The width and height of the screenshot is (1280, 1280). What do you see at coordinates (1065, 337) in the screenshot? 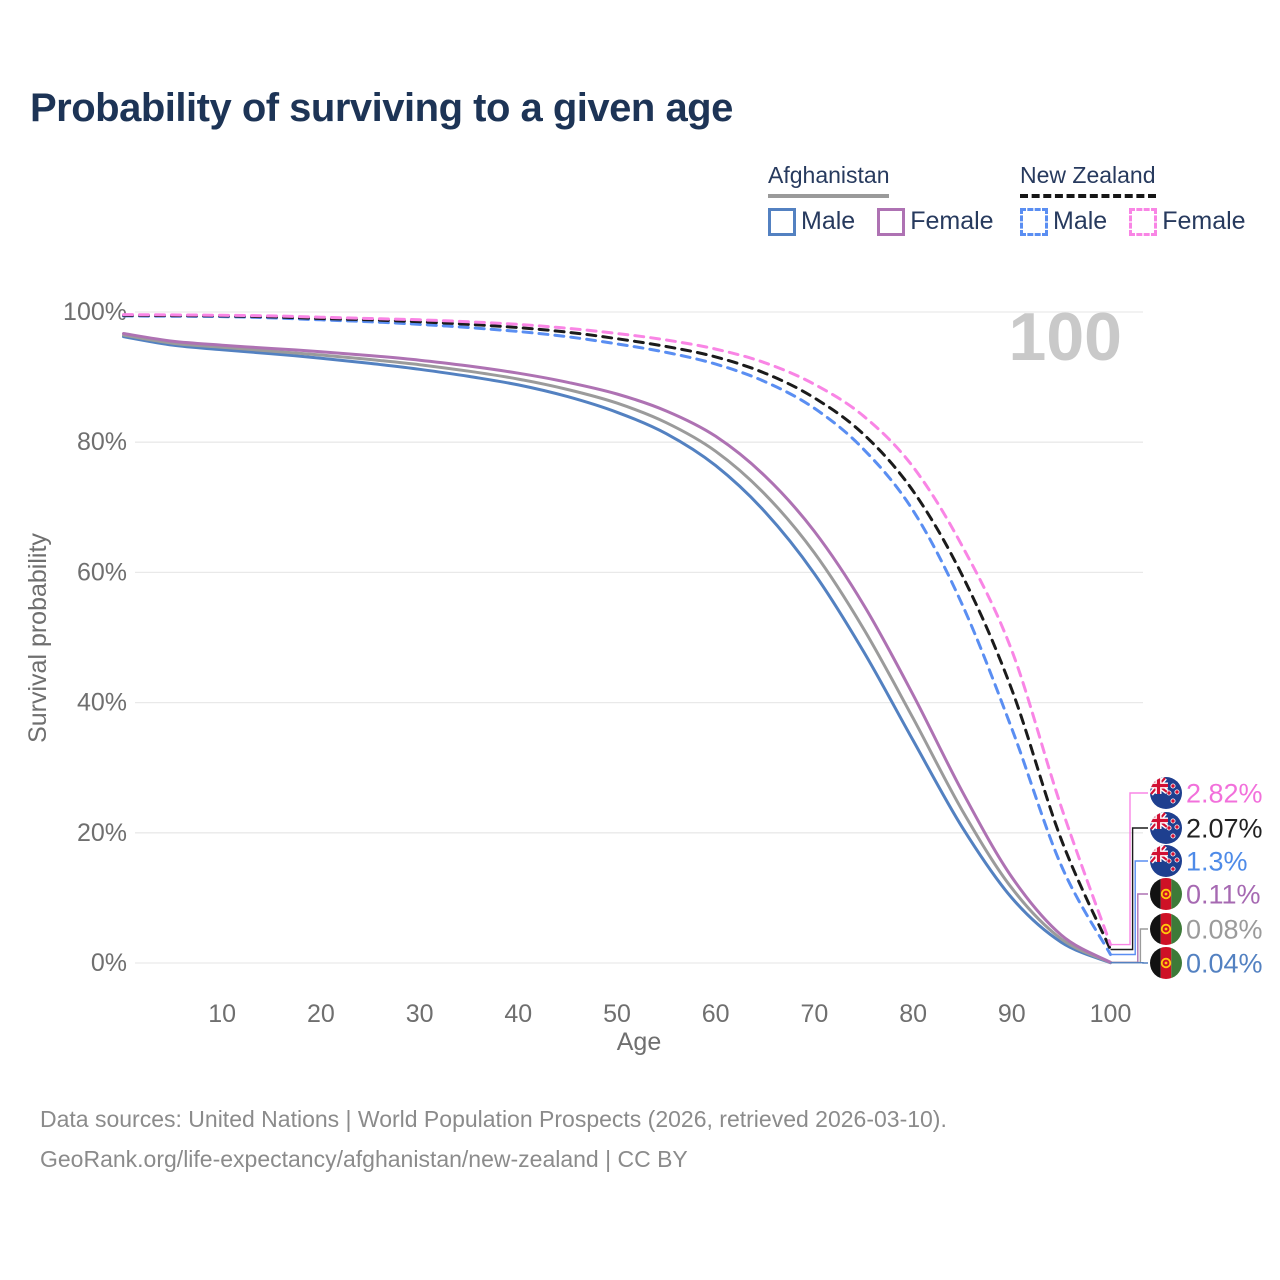
I see `watermark-age-counter: 100` at bounding box center [1065, 337].